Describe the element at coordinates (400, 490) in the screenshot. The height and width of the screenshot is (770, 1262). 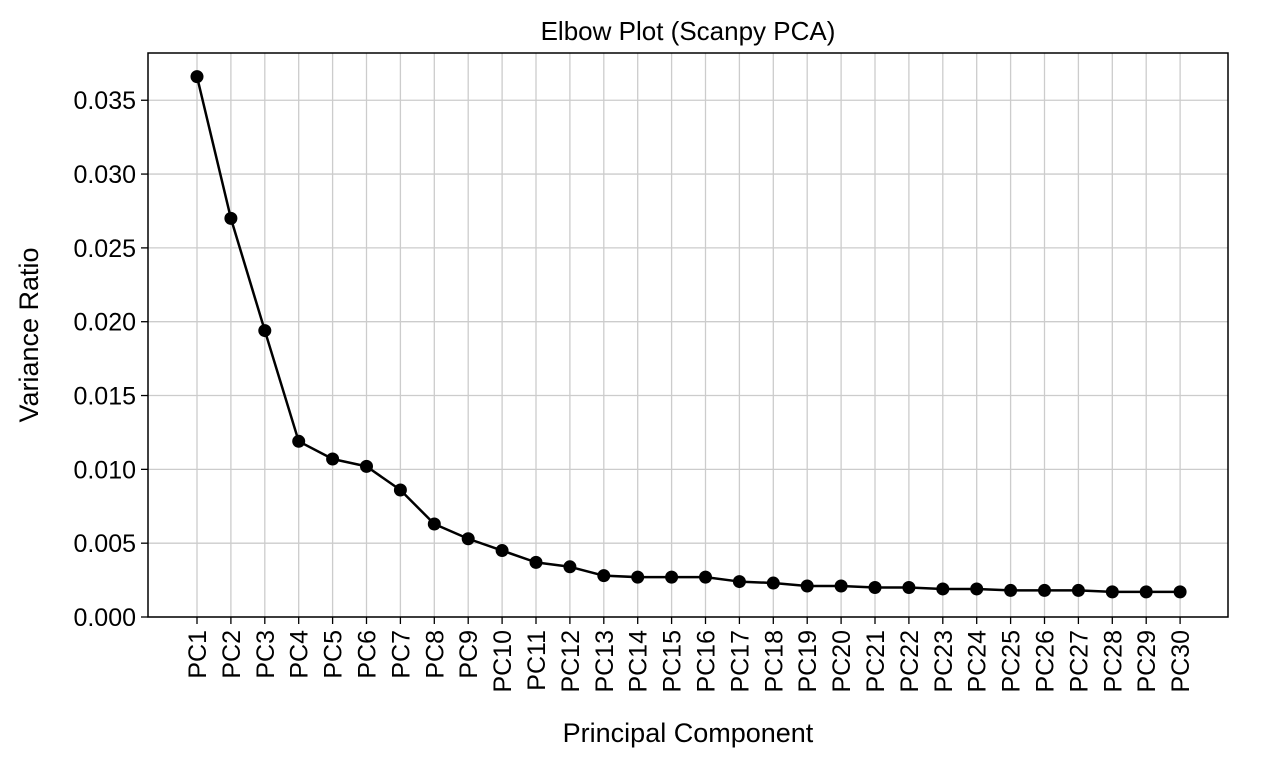
I see `data-point-pc7` at that location.